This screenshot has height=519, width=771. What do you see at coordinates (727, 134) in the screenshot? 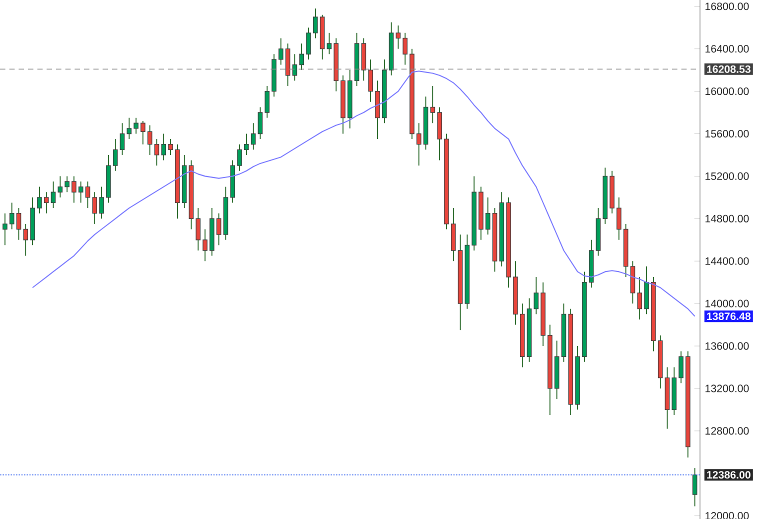
I see `y-tick-label: 15600.00` at bounding box center [727, 134].